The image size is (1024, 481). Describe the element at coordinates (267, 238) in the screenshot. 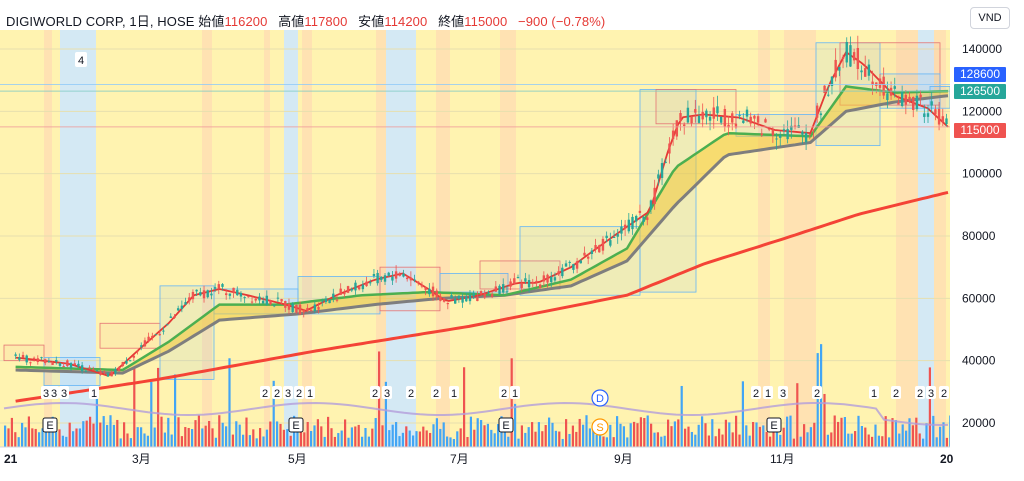

I see `session-band` at that location.